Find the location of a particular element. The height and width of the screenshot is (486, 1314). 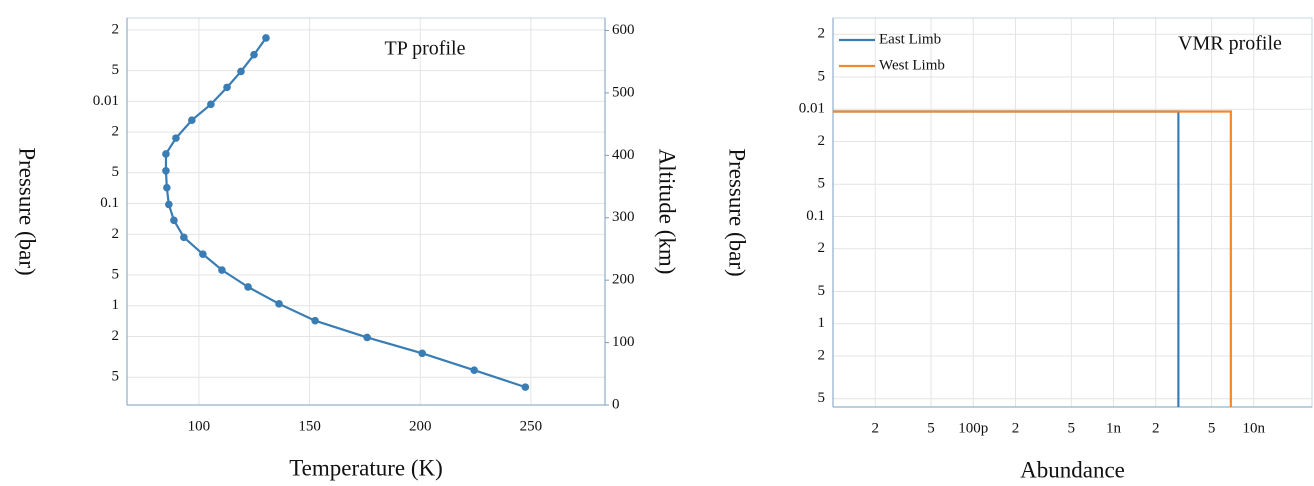

y2-tick-label: 100 is located at coordinates (623, 342).